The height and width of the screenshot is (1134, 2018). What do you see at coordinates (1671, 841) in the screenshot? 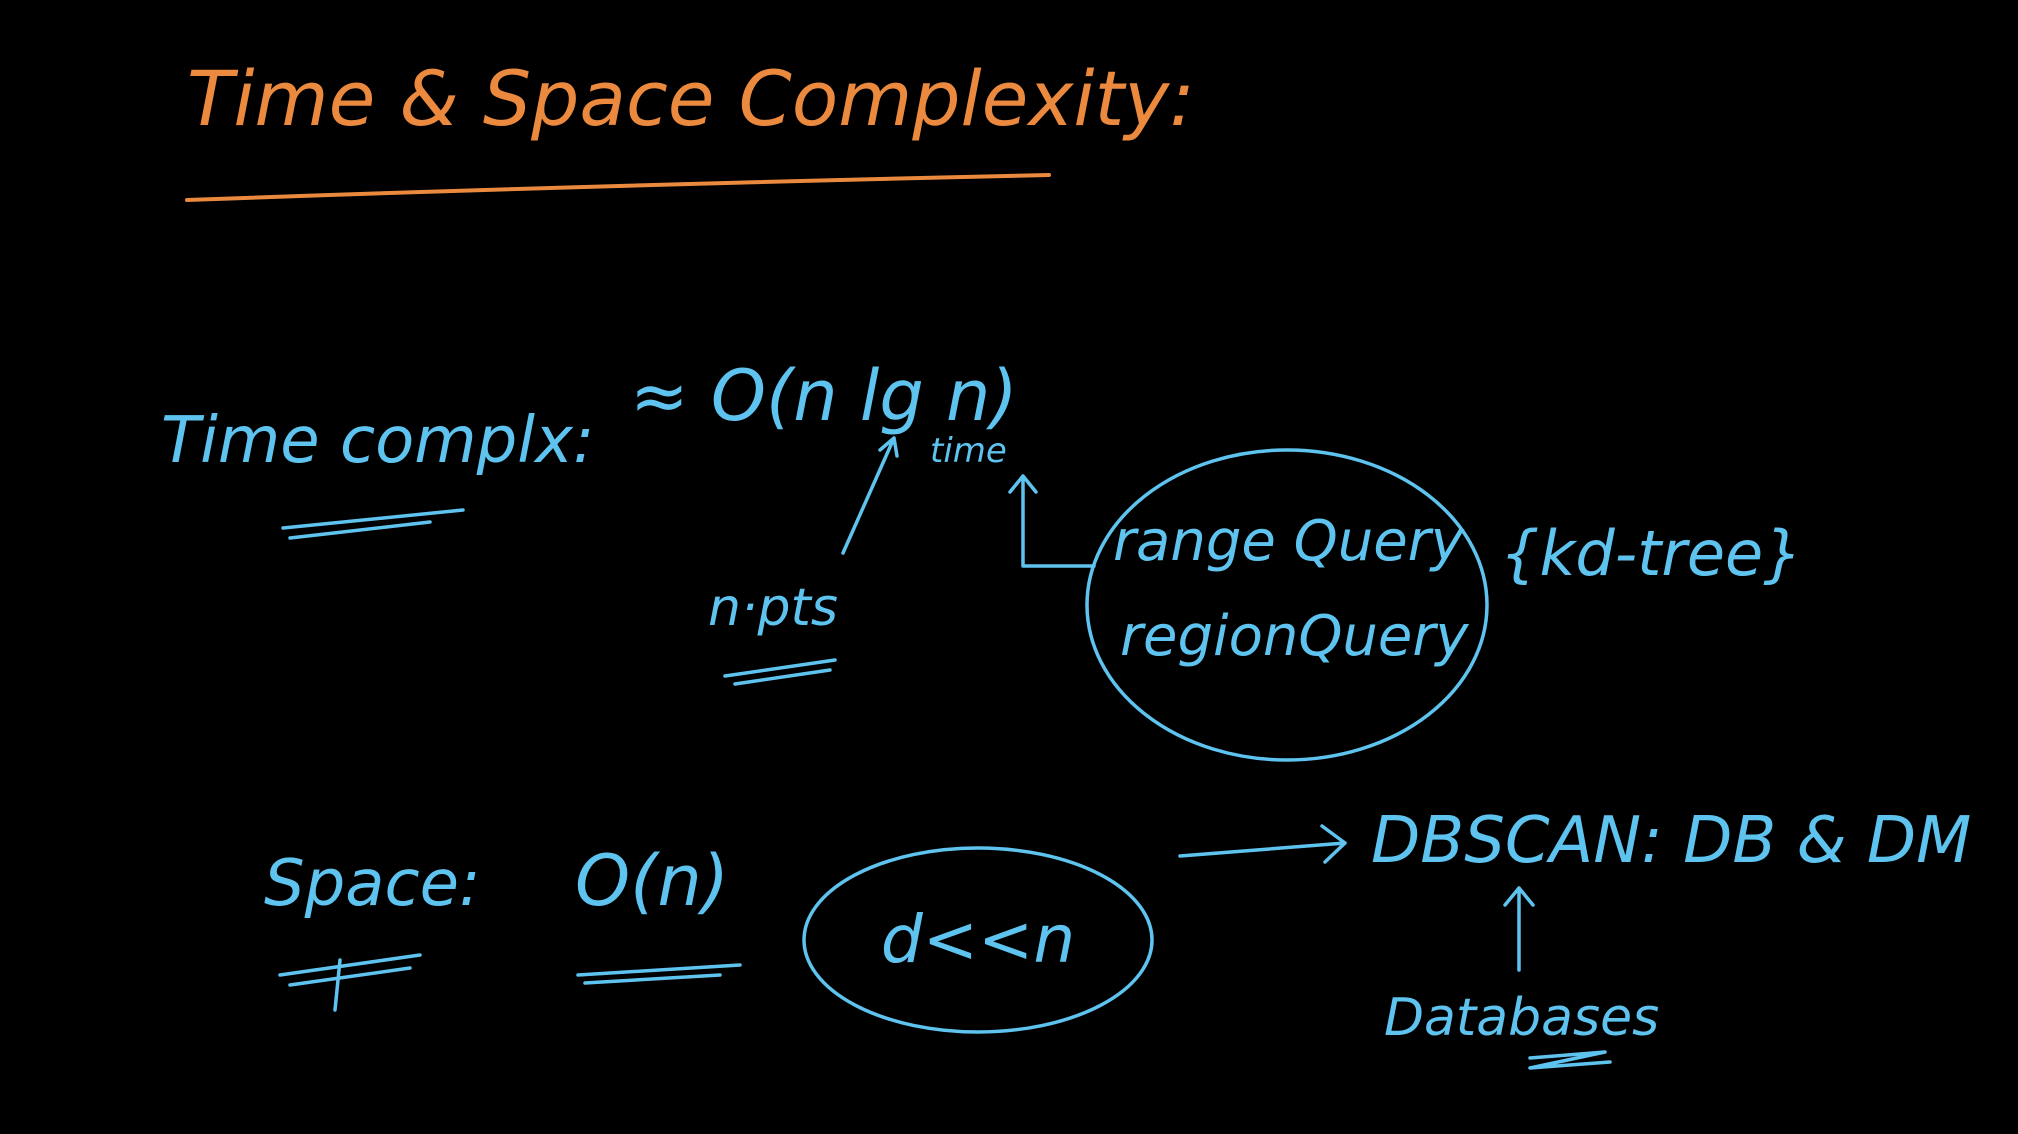
I see `dbscan-label: DBSCAN: DB & DM` at bounding box center [1671, 841].